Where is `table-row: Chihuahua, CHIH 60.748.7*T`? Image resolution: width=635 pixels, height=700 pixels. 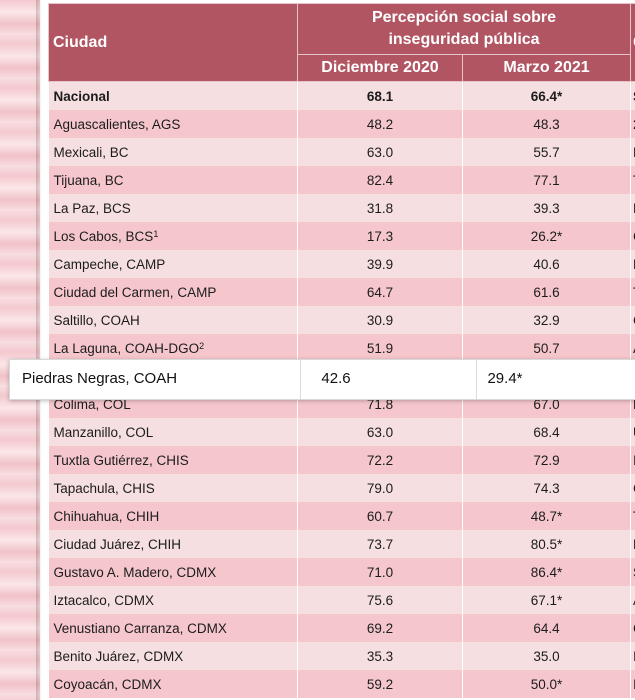
table-row: Chihuahua, CHIH 60.748.7*T is located at coordinates (341, 516).